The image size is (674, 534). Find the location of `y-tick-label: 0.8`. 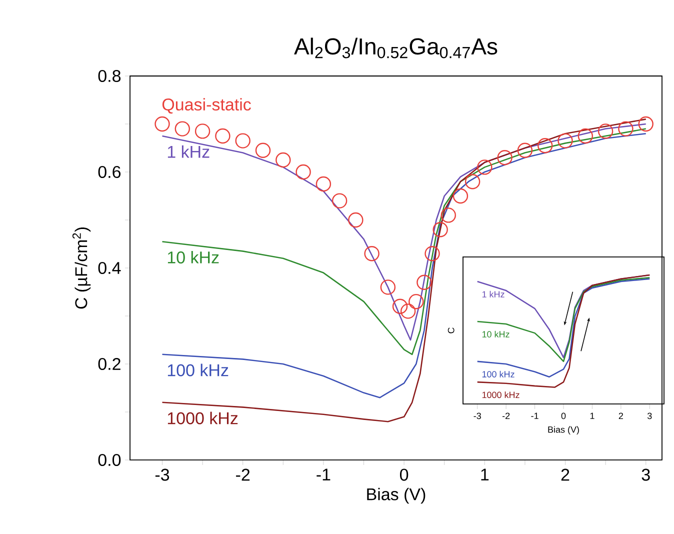

y-tick-label: 0.8 is located at coordinates (109, 76).